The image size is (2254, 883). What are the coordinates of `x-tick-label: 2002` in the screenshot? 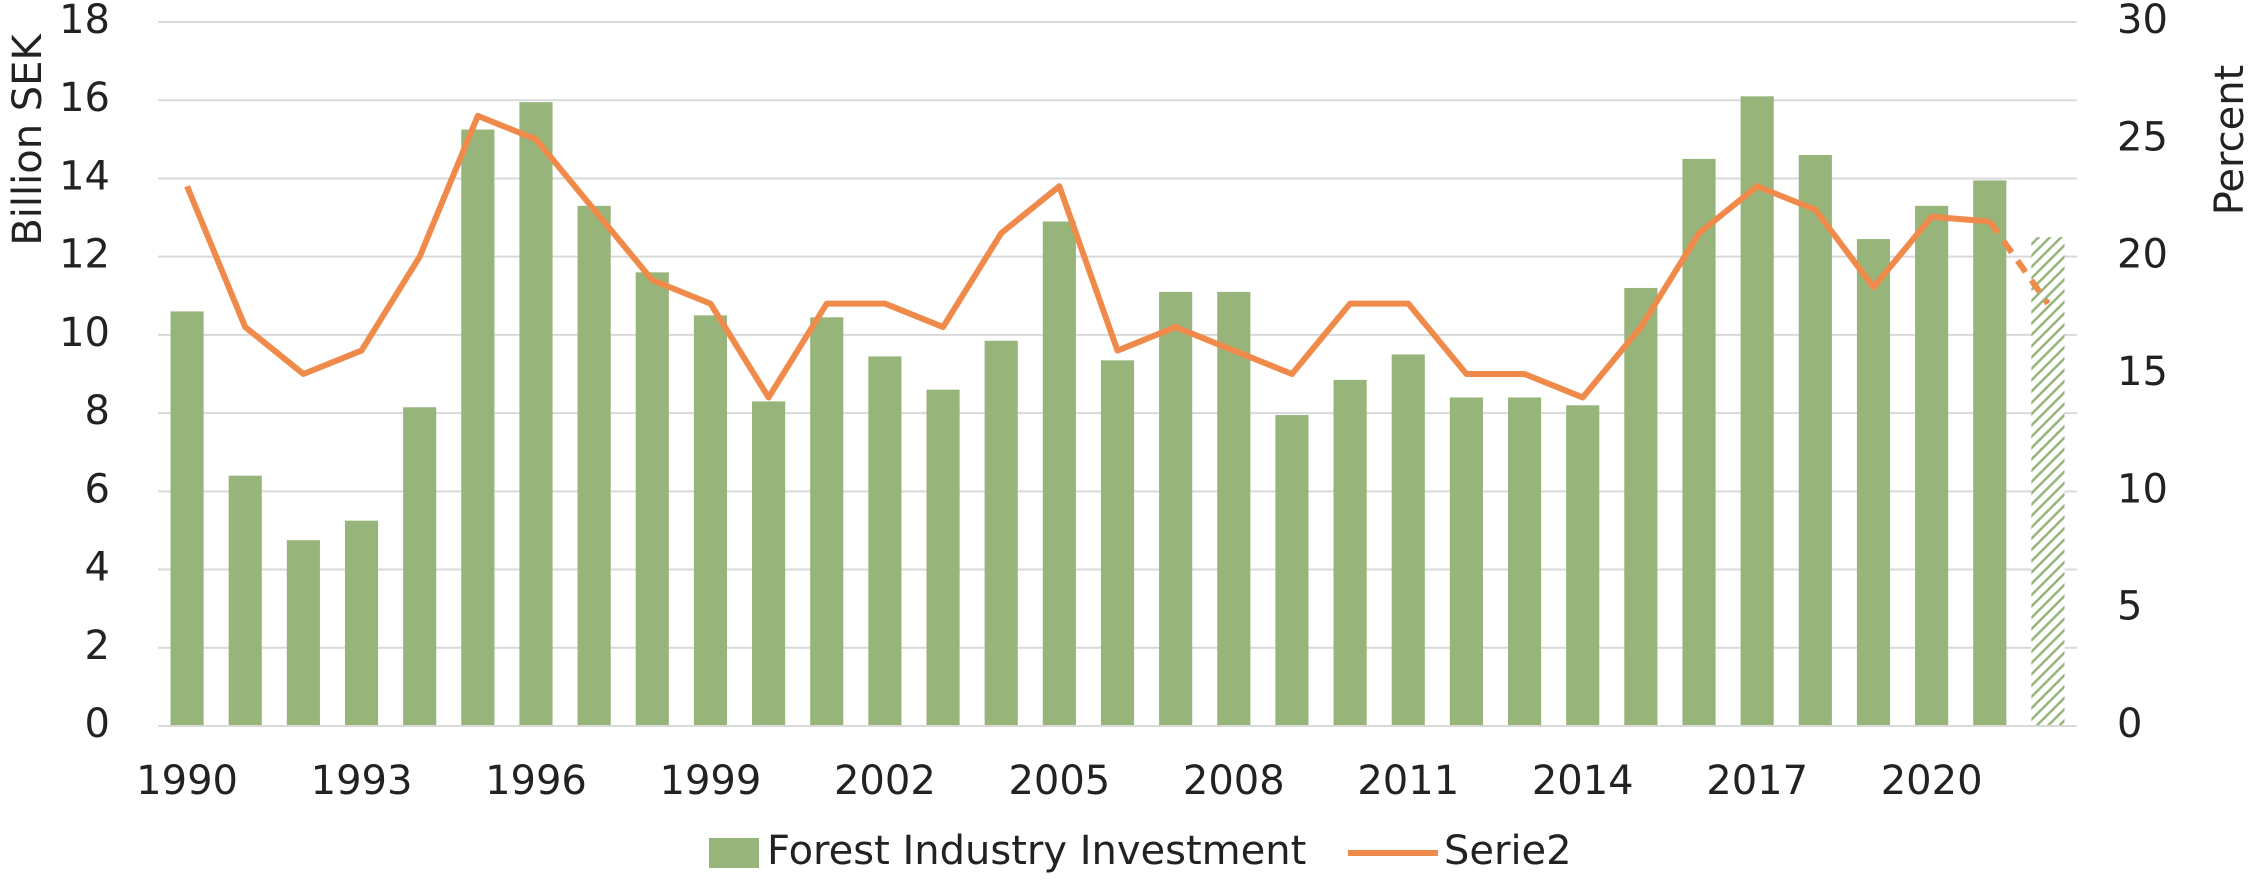 It's located at (885, 781).